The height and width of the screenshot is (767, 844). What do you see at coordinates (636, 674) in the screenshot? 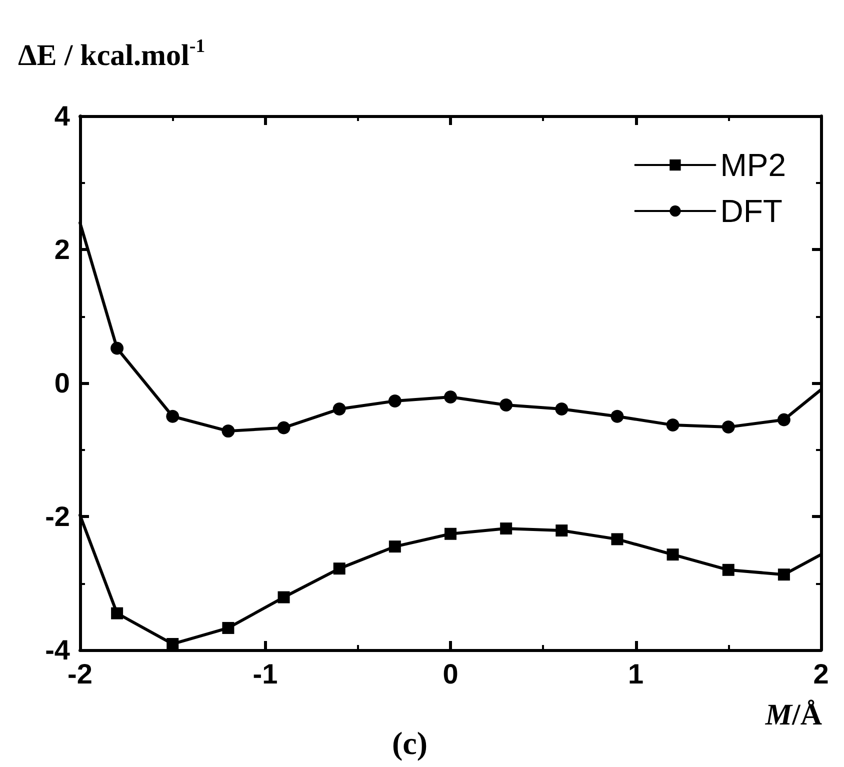
I see `x-tick-label: 1` at bounding box center [636, 674].